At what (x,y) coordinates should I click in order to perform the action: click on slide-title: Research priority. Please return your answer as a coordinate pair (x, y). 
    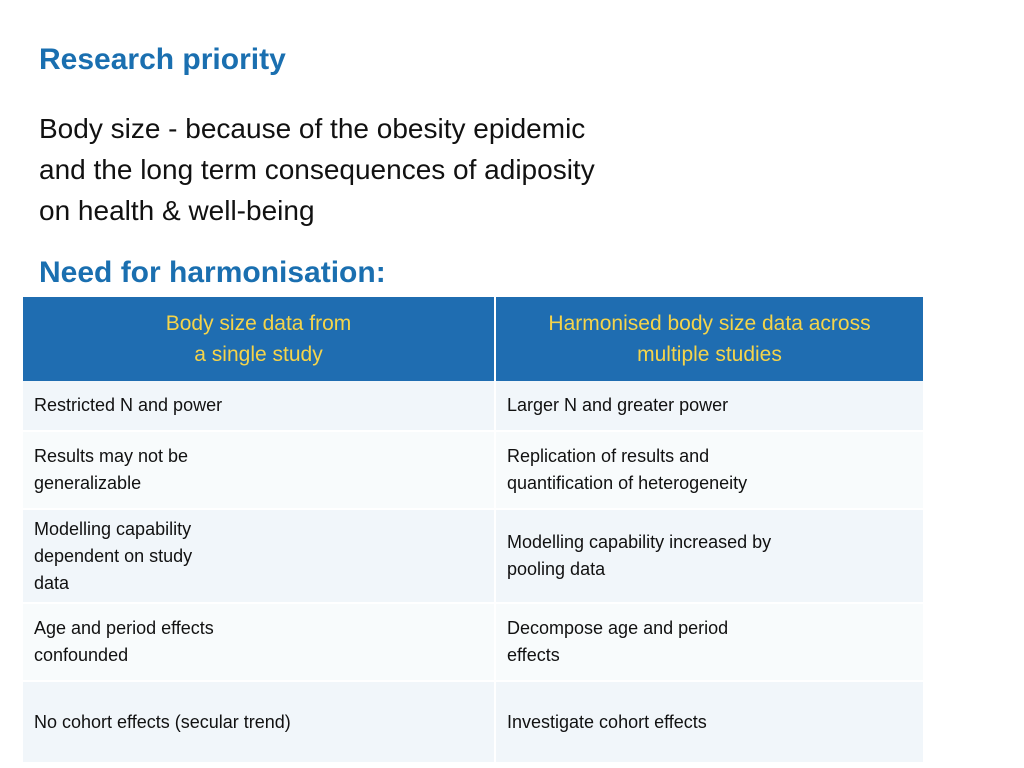
    Looking at the image, I should click on (162, 59).